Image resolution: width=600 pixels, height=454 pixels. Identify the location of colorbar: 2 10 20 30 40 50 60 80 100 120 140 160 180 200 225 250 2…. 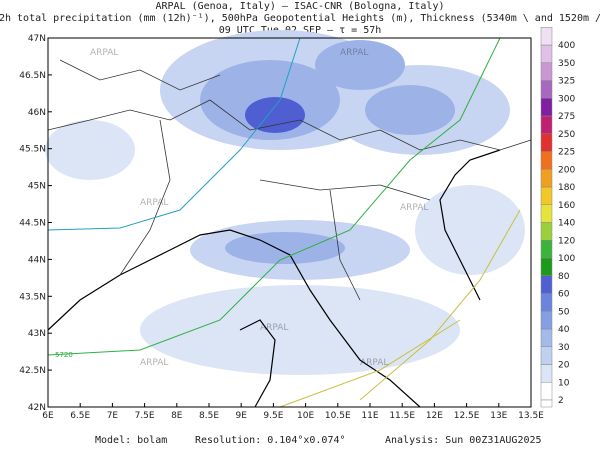
(557, 217).